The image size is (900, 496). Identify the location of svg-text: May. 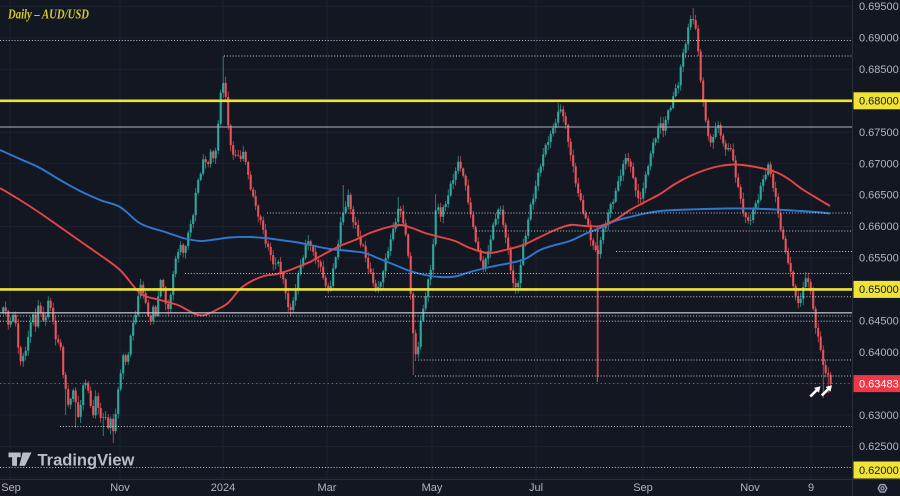
(432, 488).